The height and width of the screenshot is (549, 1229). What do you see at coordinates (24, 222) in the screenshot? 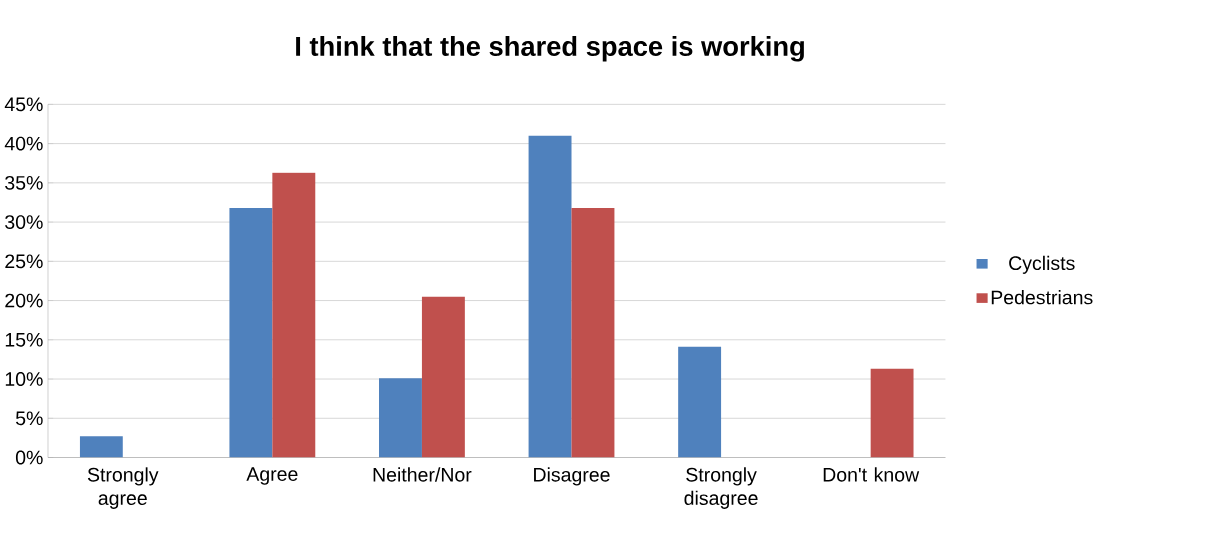
I see `y-tick-label: 30%` at bounding box center [24, 222].